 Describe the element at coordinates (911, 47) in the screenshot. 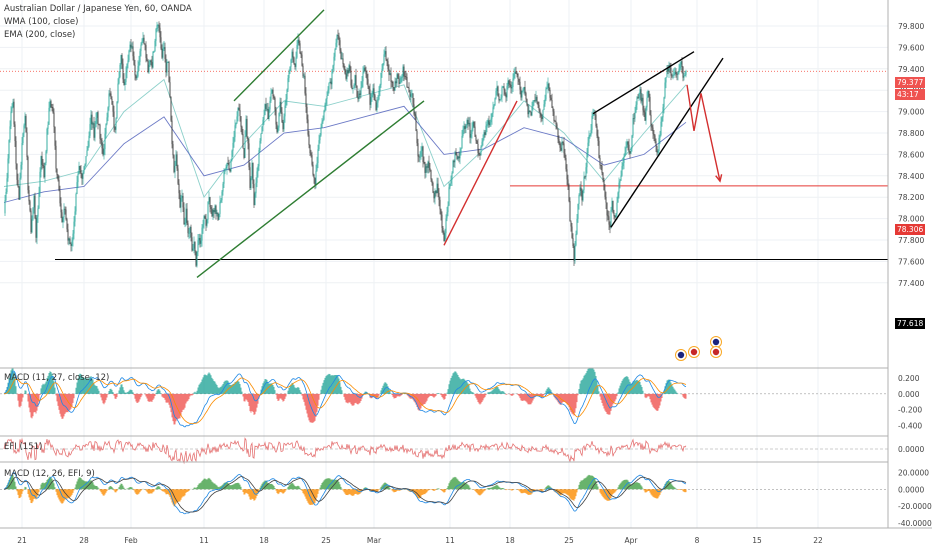

I see `price-tick: 79.600` at that location.